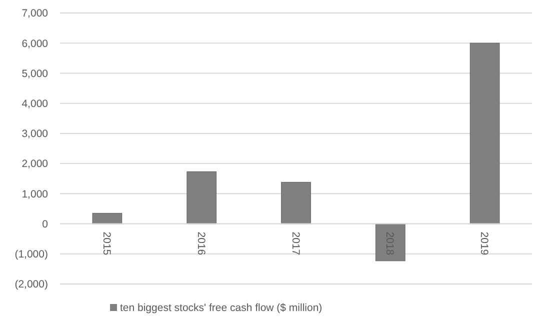 The width and height of the screenshot is (550, 330). Describe the element at coordinates (35, 74) in the screenshot. I see `y-tick-label: 5,000` at that location.